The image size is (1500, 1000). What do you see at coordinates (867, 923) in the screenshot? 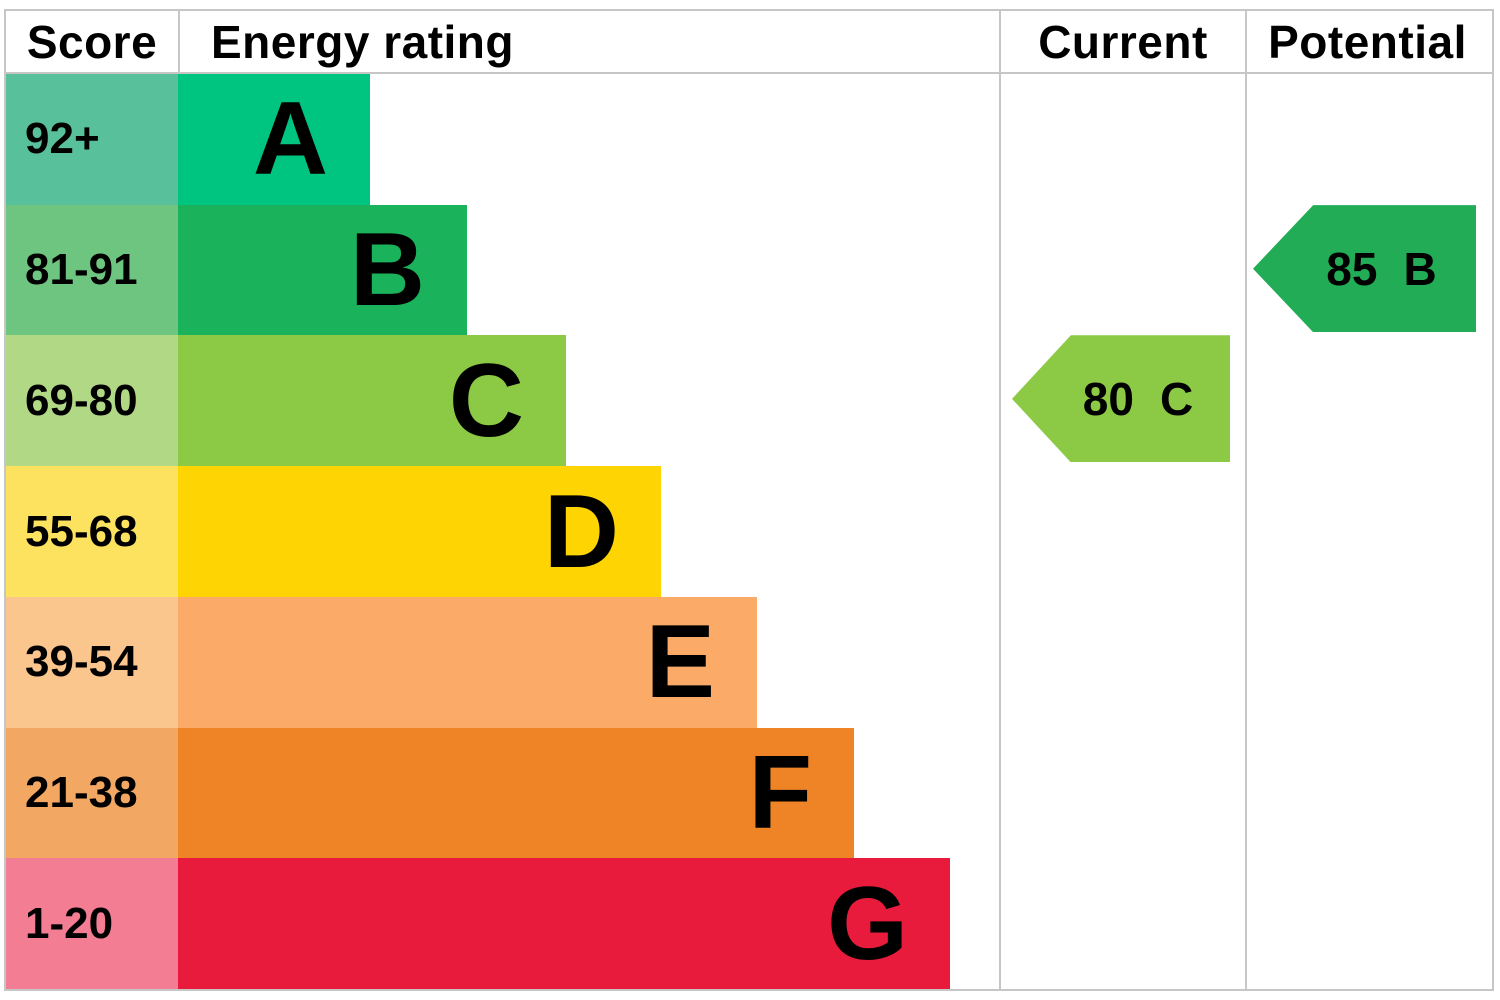
I see `rating-letter: G` at bounding box center [867, 923].